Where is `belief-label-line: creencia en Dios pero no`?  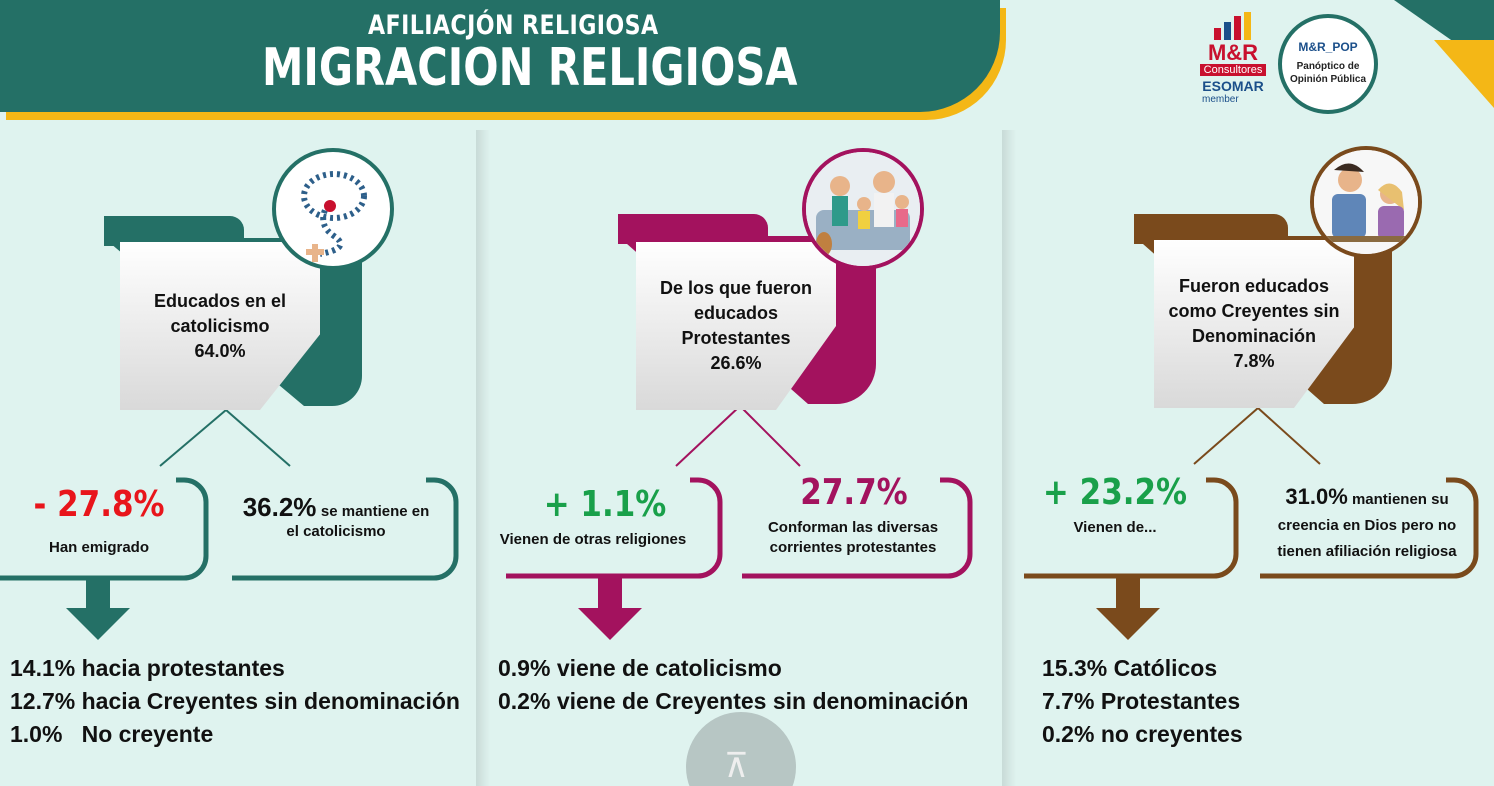 belief-label-line: creencia en Dios pero no is located at coordinates (1367, 525).